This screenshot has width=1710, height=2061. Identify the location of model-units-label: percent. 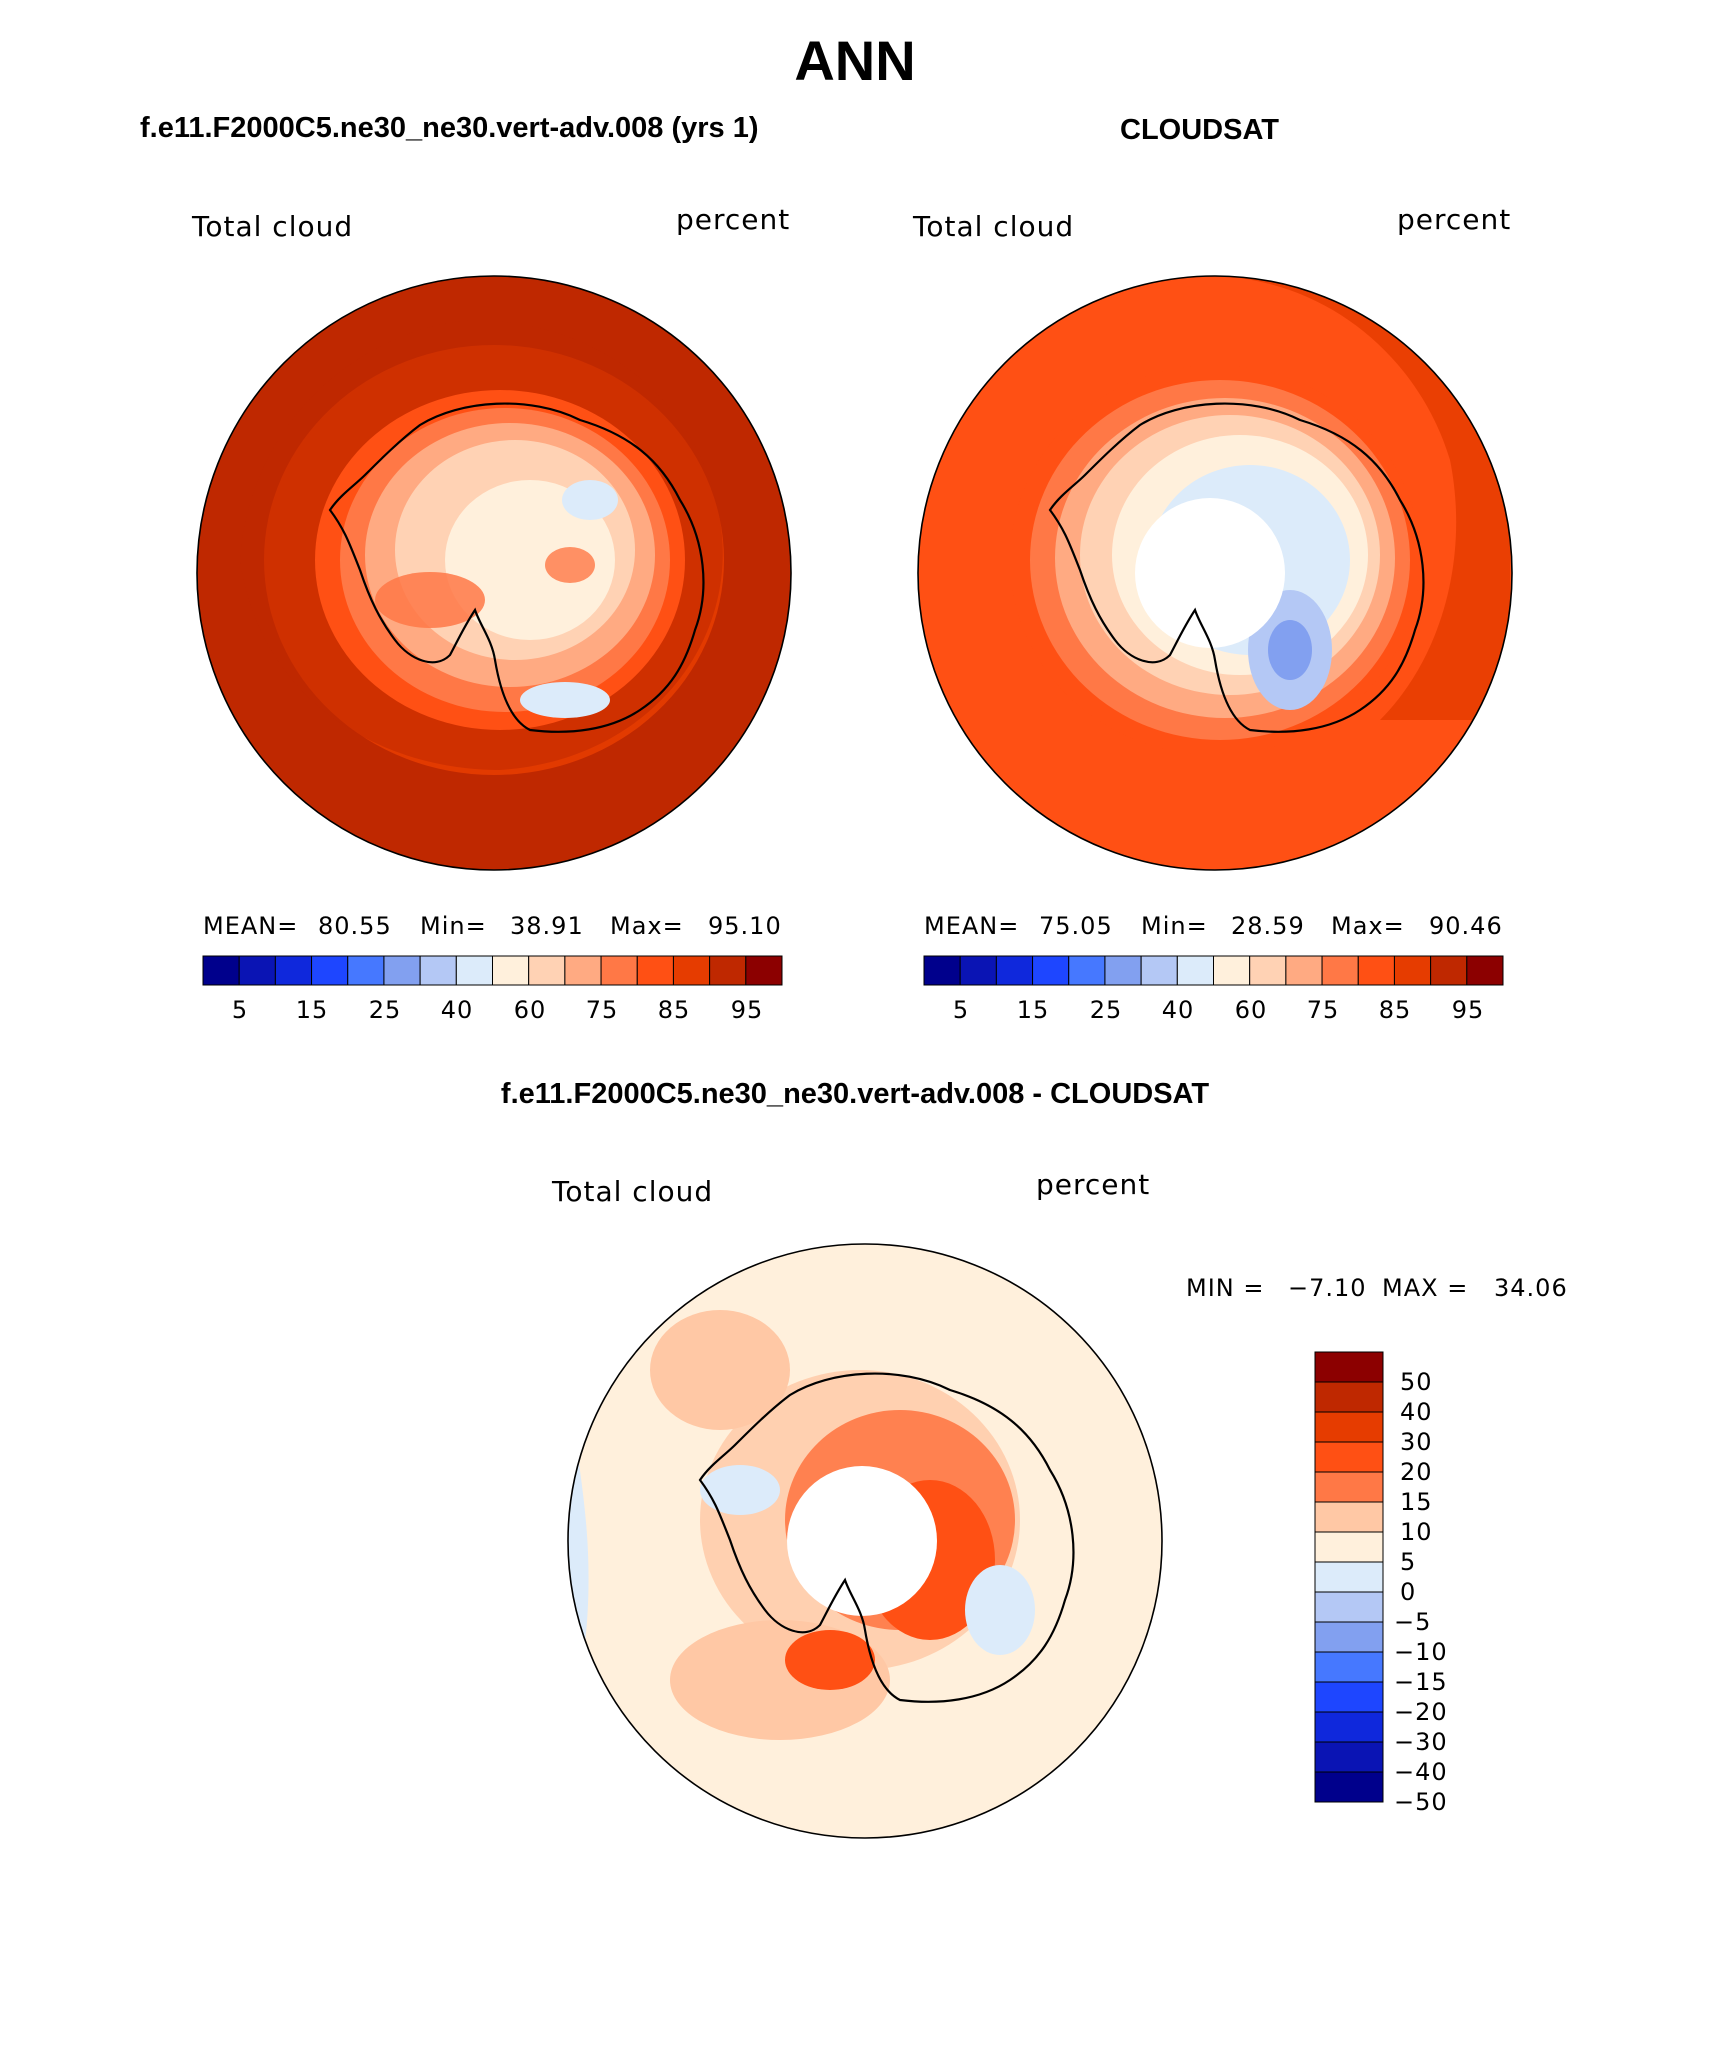
(733, 219).